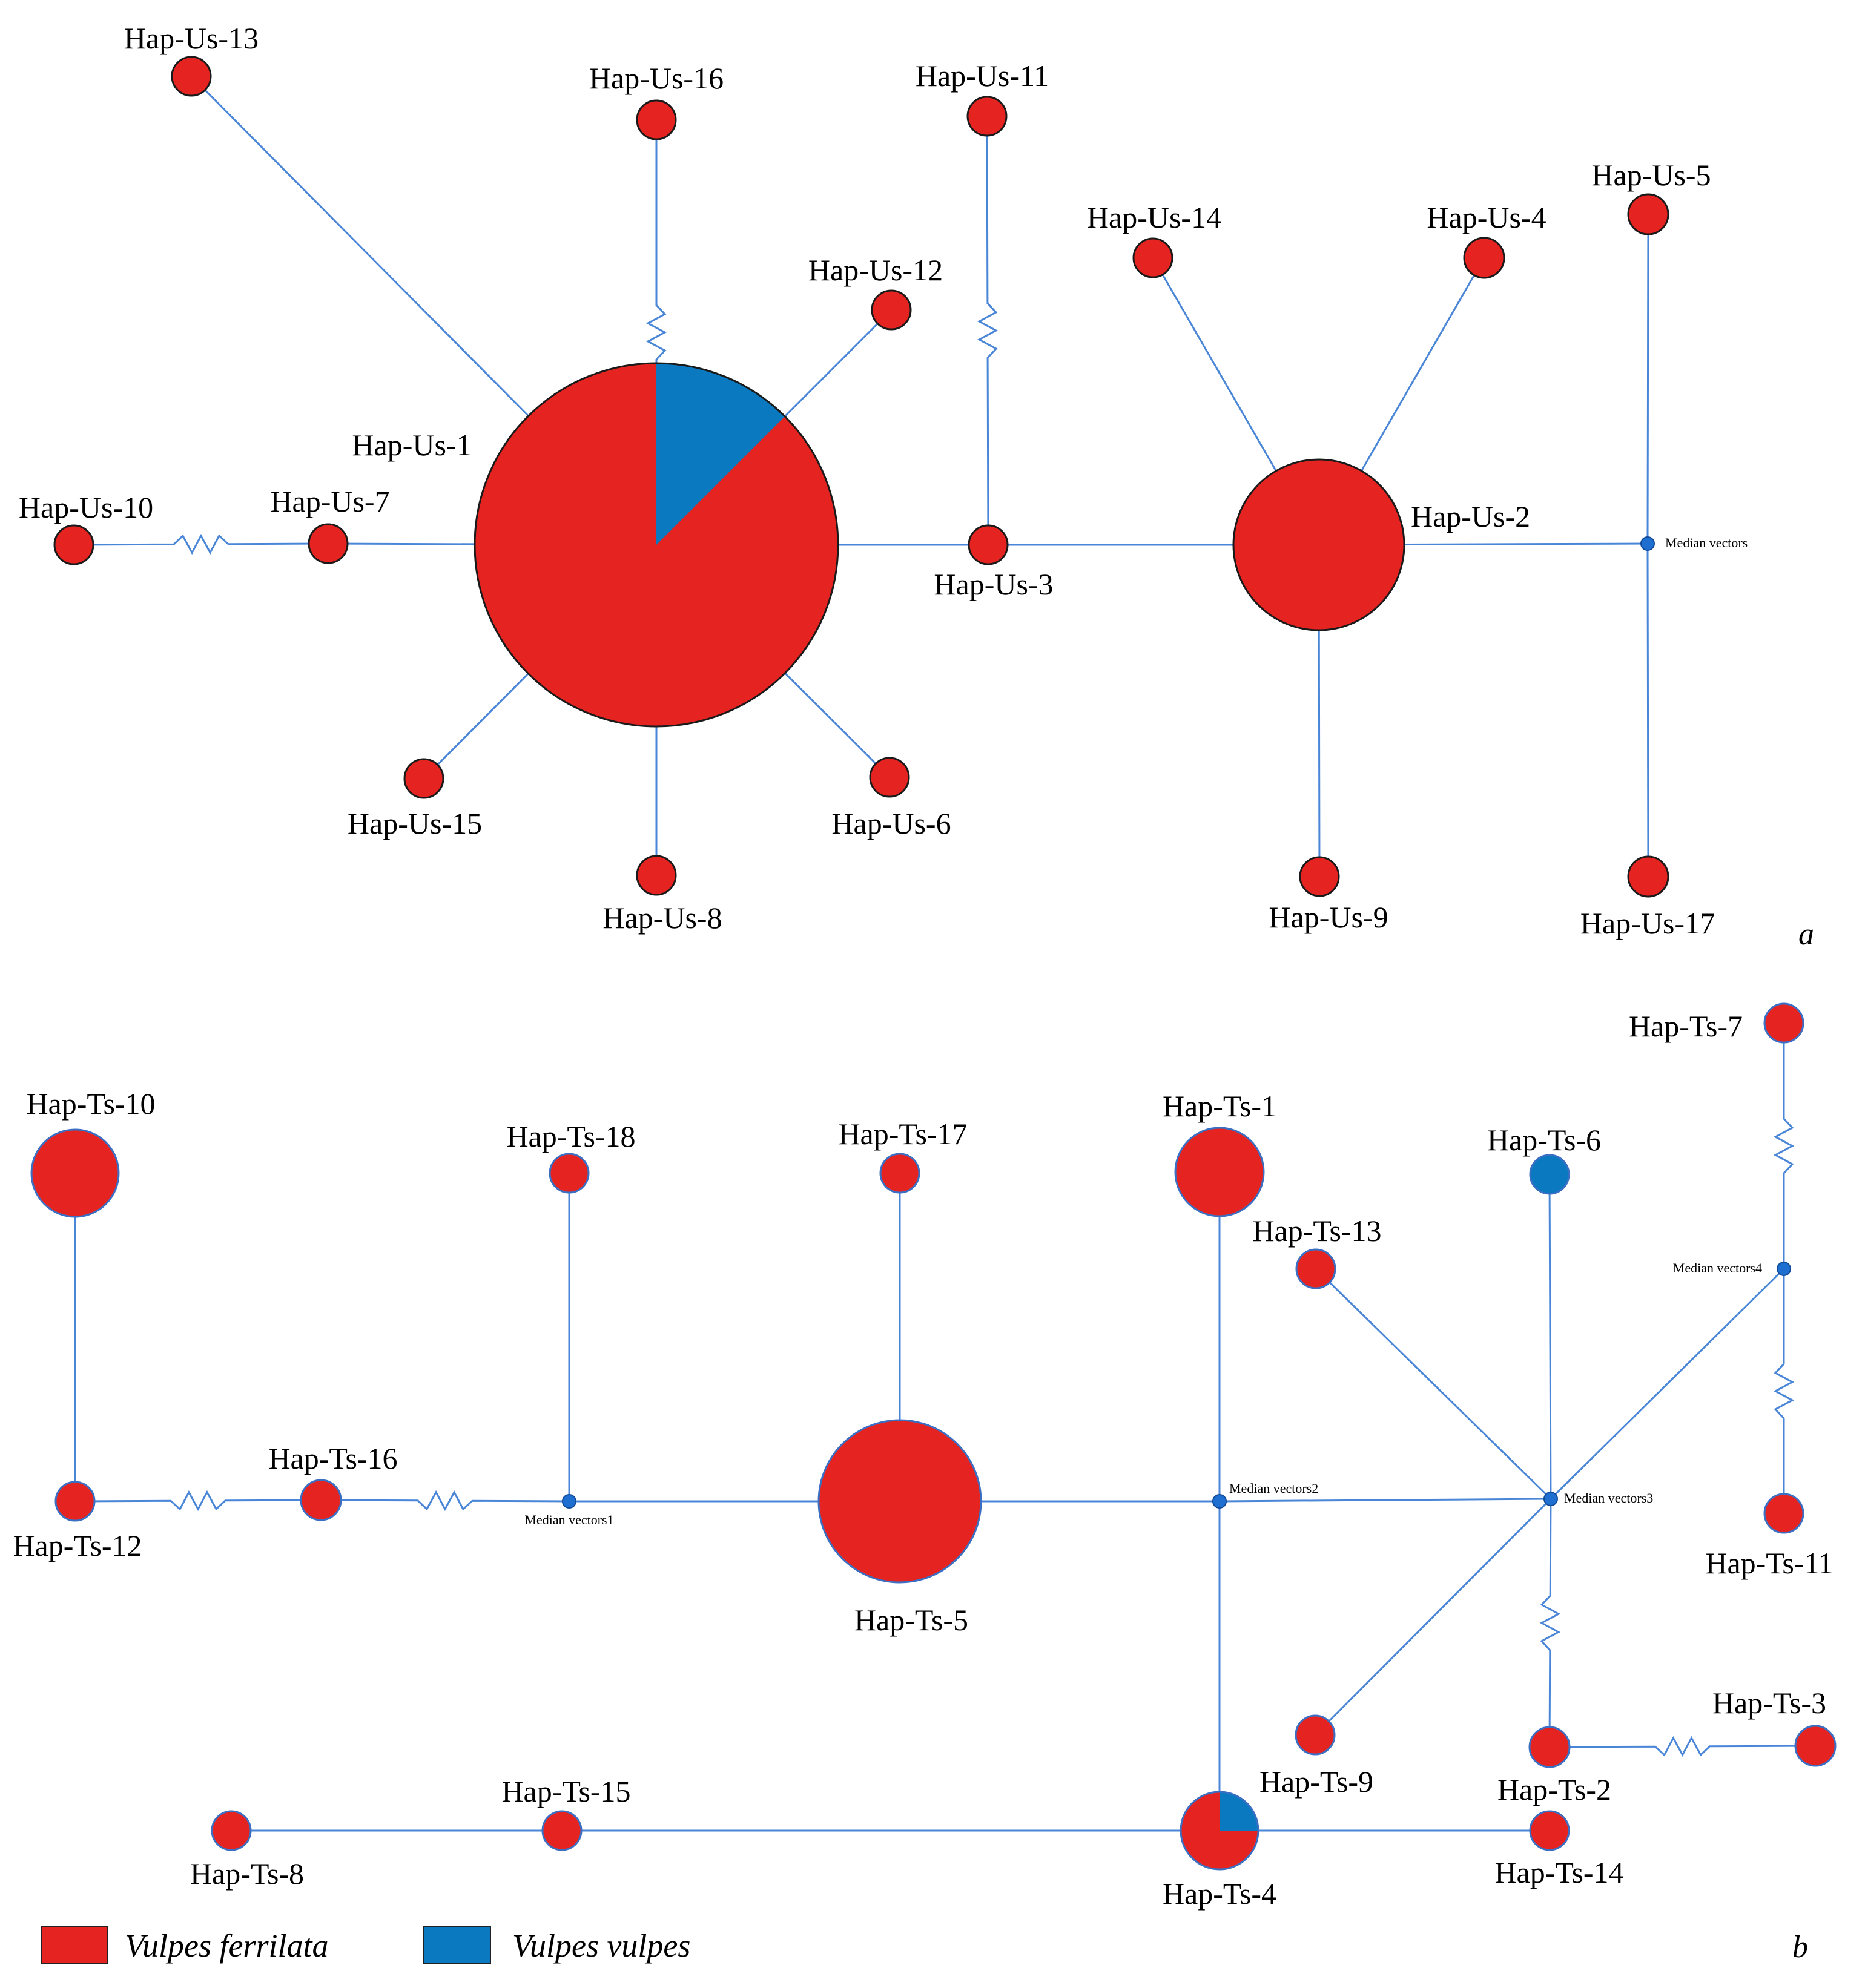 The height and width of the screenshot is (1988, 1865). What do you see at coordinates (1316, 1782) in the screenshot?
I see `haplotype-label-hap-ts-9: Hap-Ts-9` at bounding box center [1316, 1782].